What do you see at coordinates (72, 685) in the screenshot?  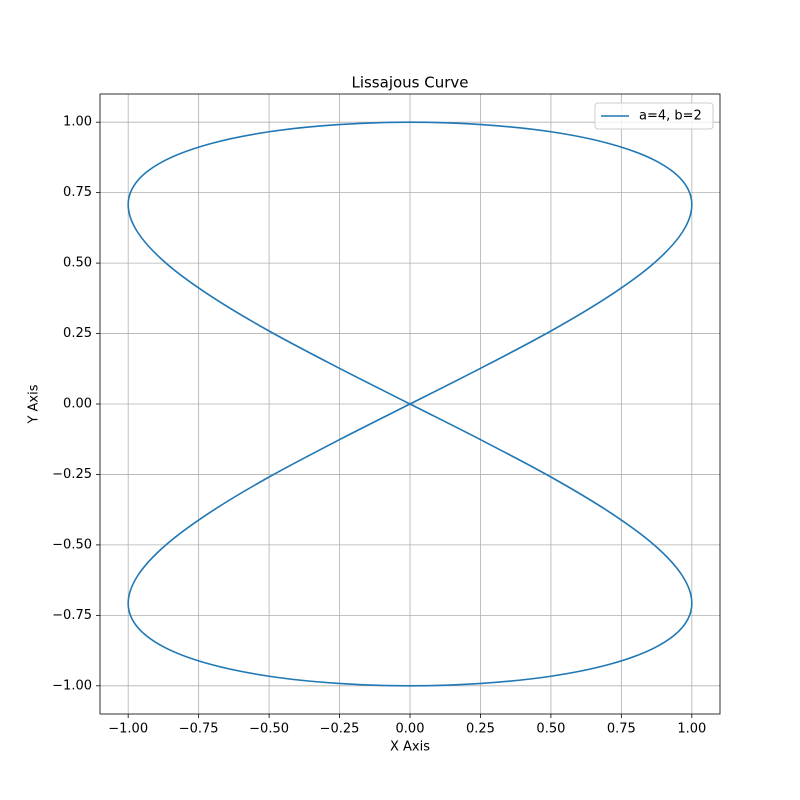 I see `y-tick-label: −1.00` at bounding box center [72, 685].